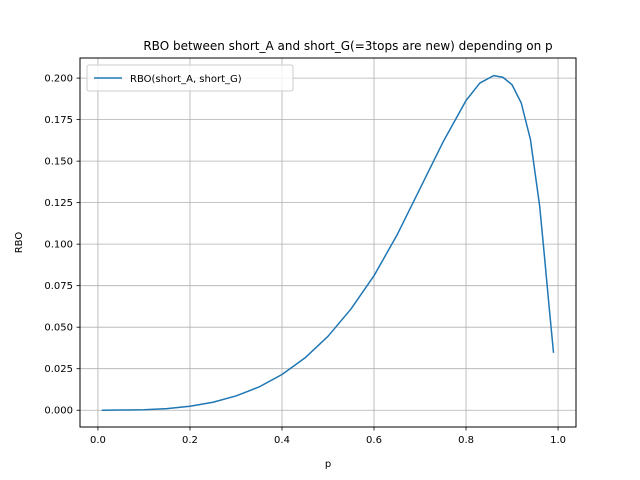 This screenshot has width=640, height=480. Describe the element at coordinates (58, 79) in the screenshot. I see `y-tick-label: 0.200` at that location.